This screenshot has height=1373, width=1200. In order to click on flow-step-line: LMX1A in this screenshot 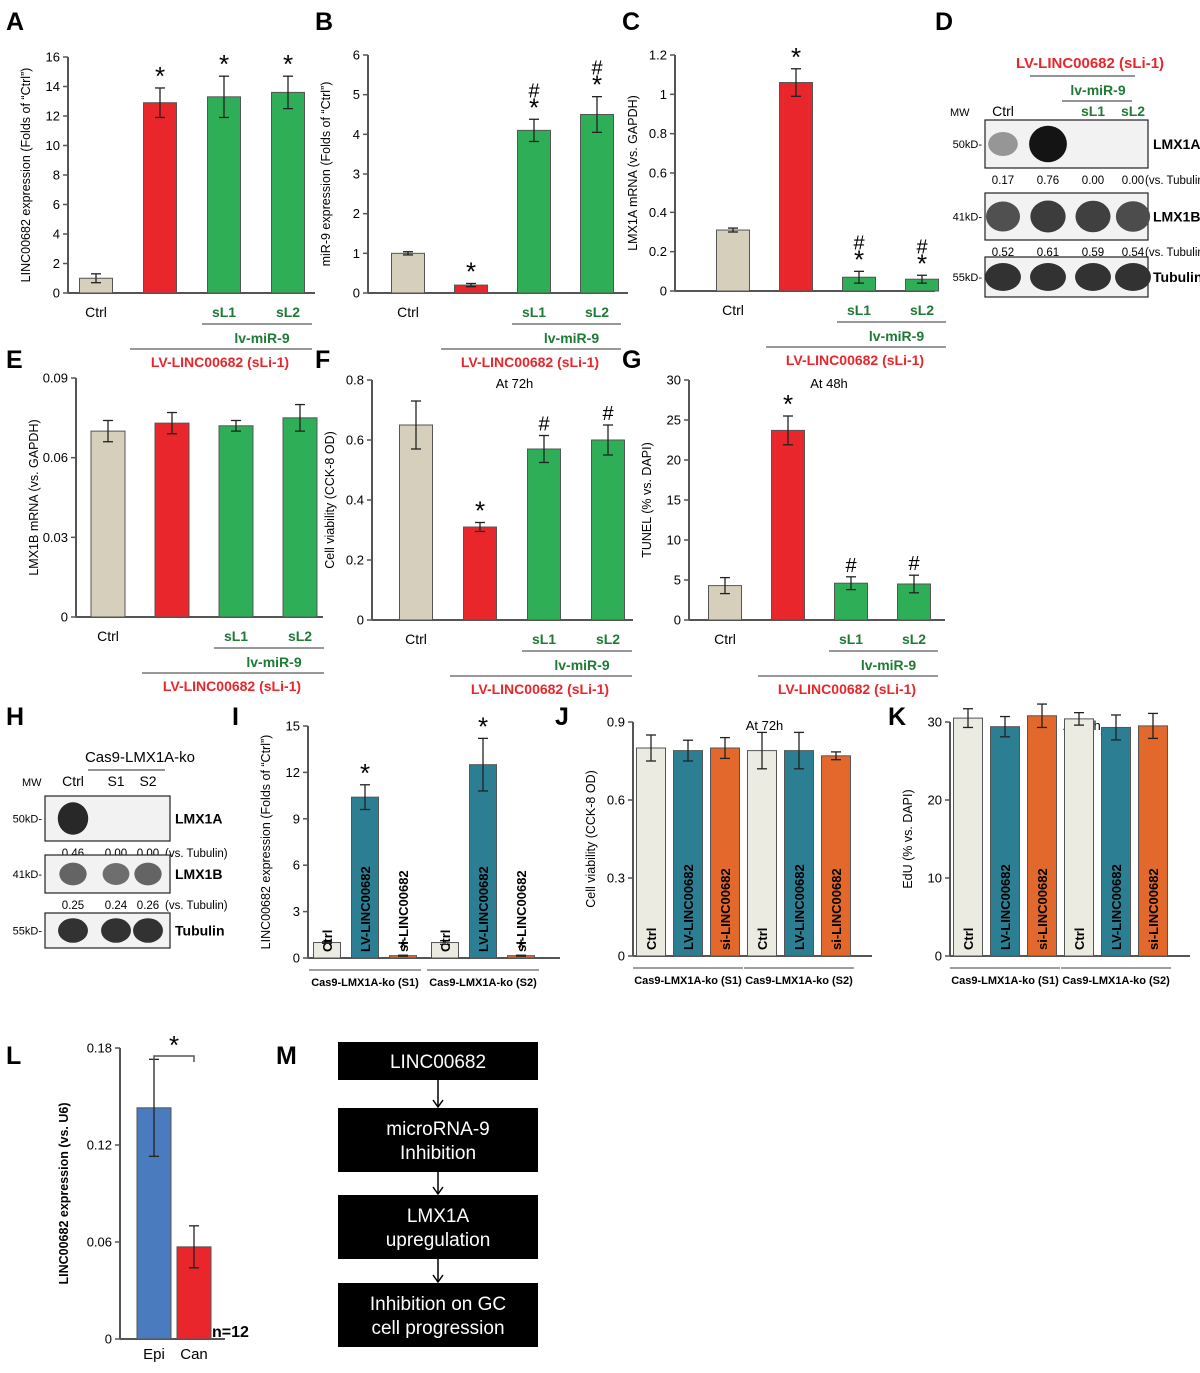, I will do `click(438, 1216)`.